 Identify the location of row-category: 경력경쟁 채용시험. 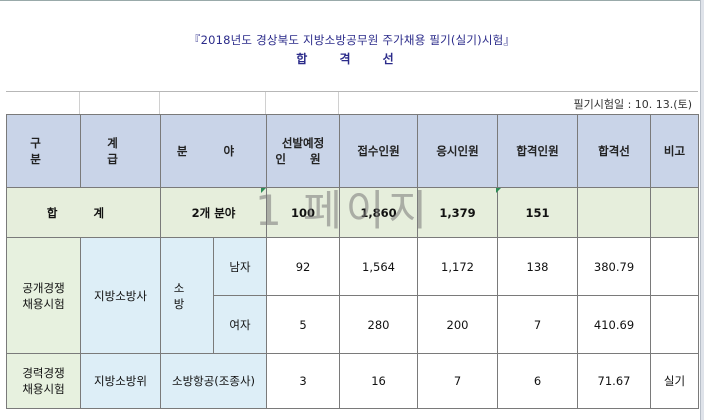
(43, 381).